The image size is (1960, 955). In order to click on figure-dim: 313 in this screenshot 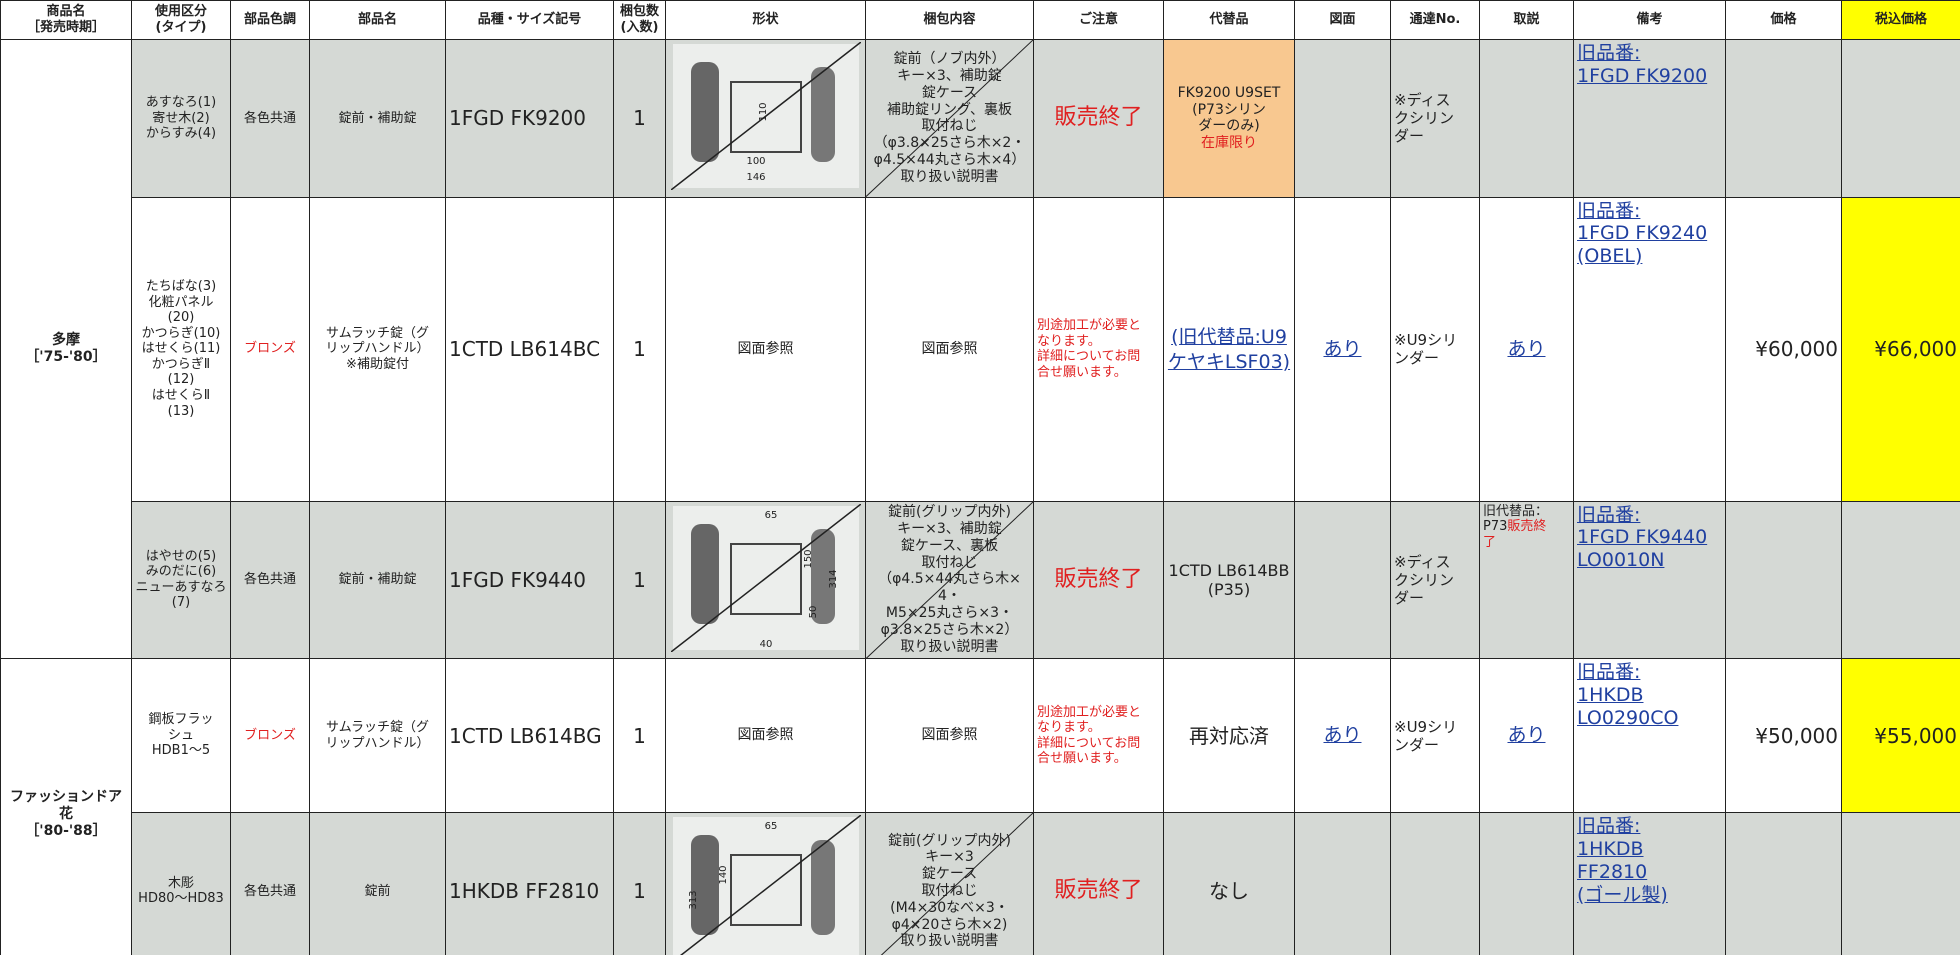, I will do `click(693, 900)`.